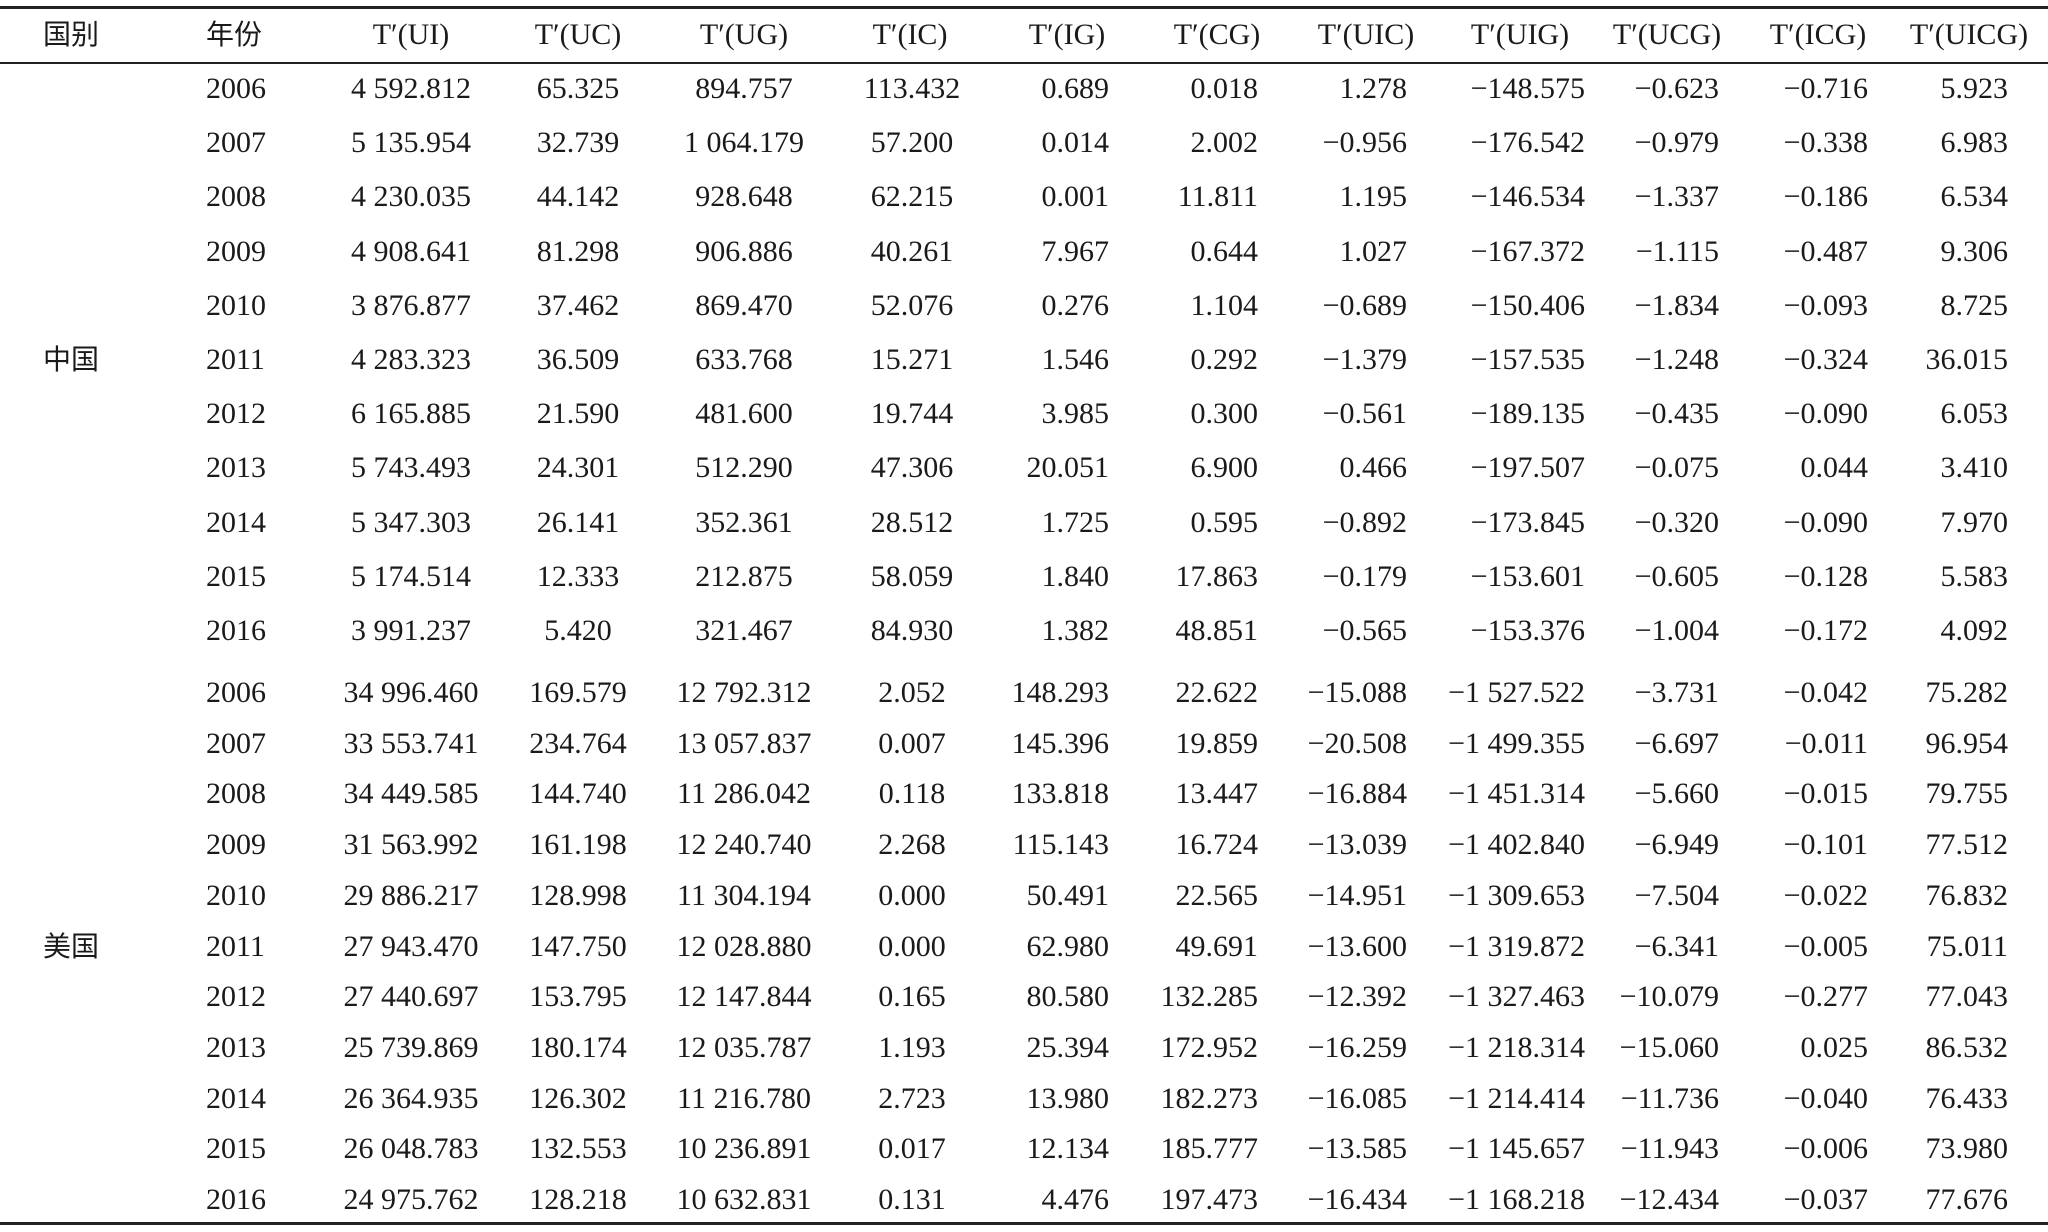 The width and height of the screenshot is (2048, 1232). Describe the element at coordinates (1373, 468) in the screenshot. I see `value-cell: 0.466` at that location.